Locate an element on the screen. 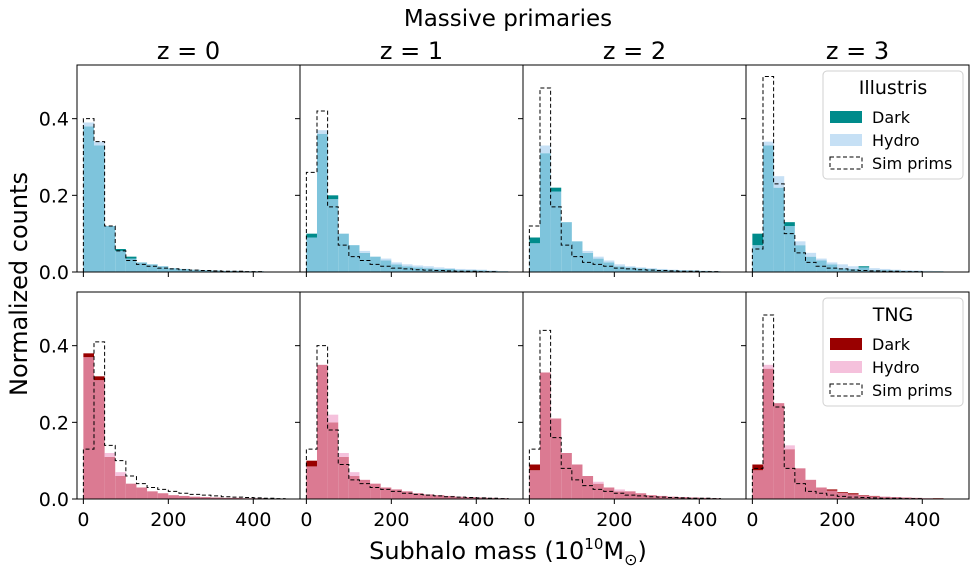 The image size is (976, 577). y-tick-label: 0.2 is located at coordinates (54, 196).